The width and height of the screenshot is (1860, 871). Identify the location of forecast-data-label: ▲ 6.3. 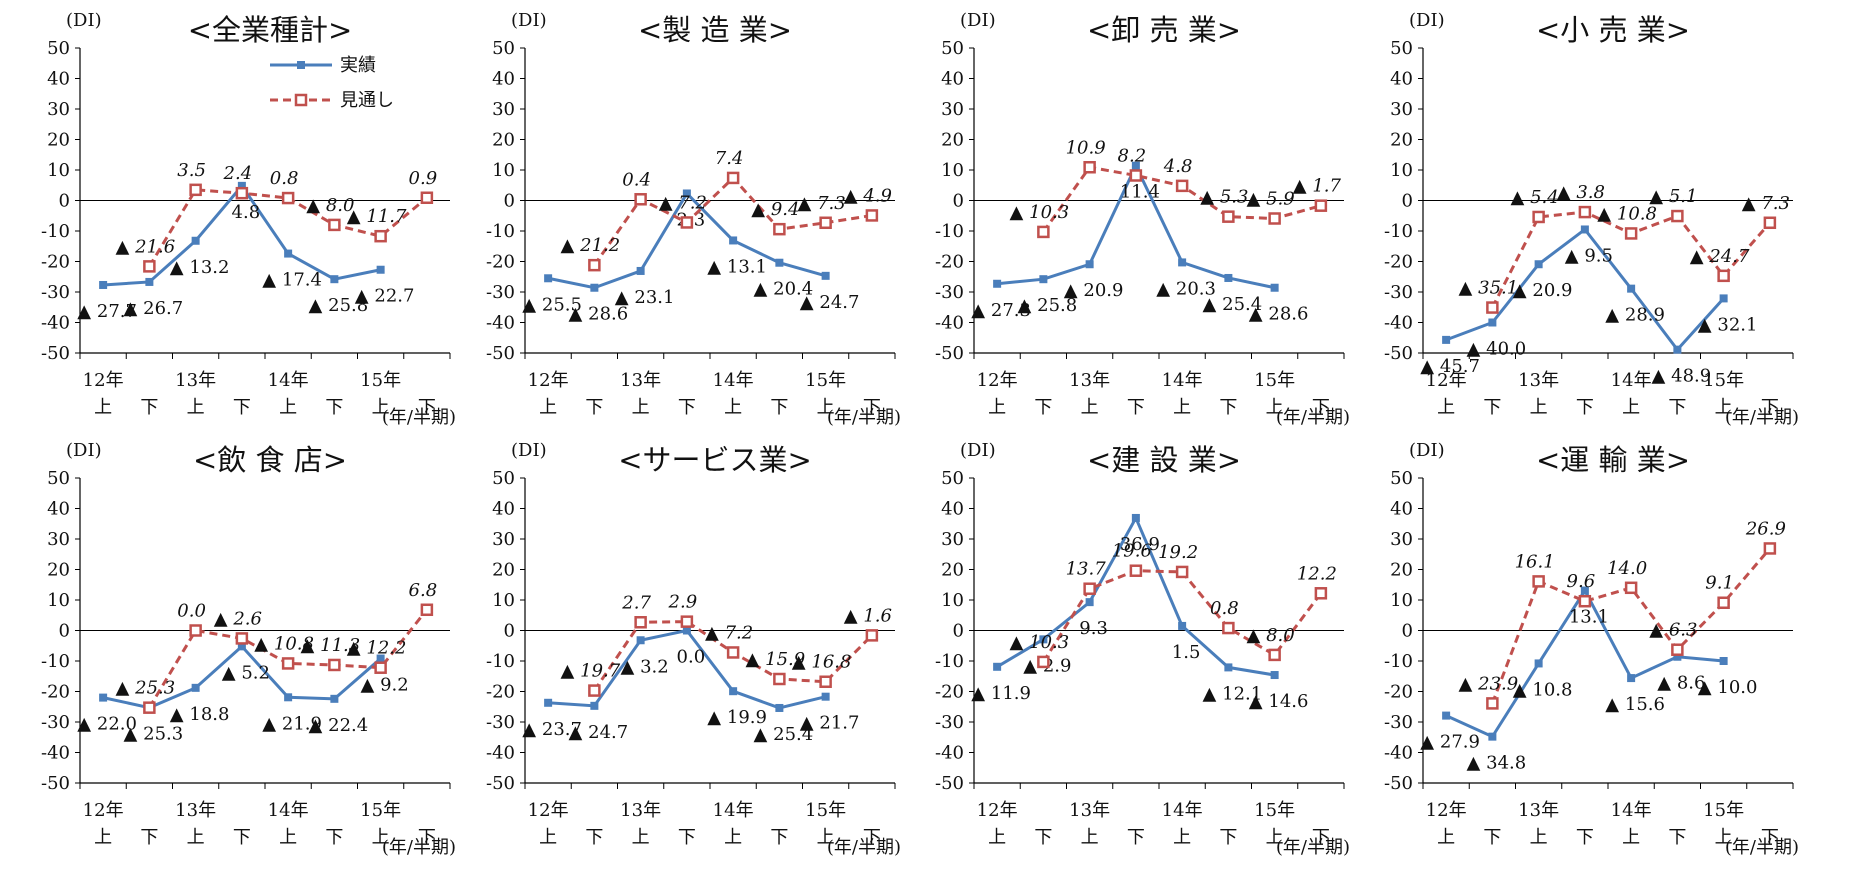
(1673, 630).